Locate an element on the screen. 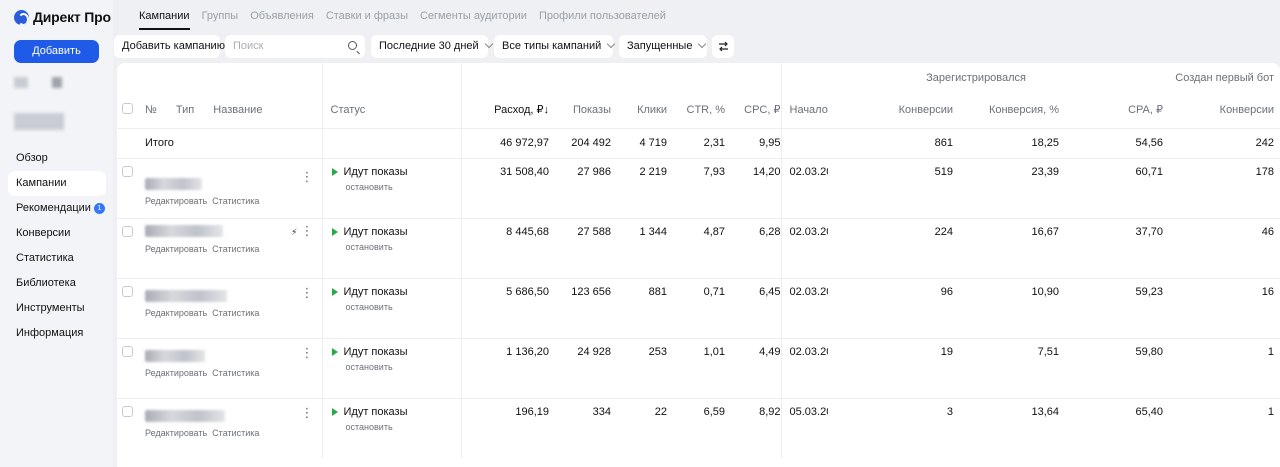  add-button: Добавить is located at coordinates (56, 51).